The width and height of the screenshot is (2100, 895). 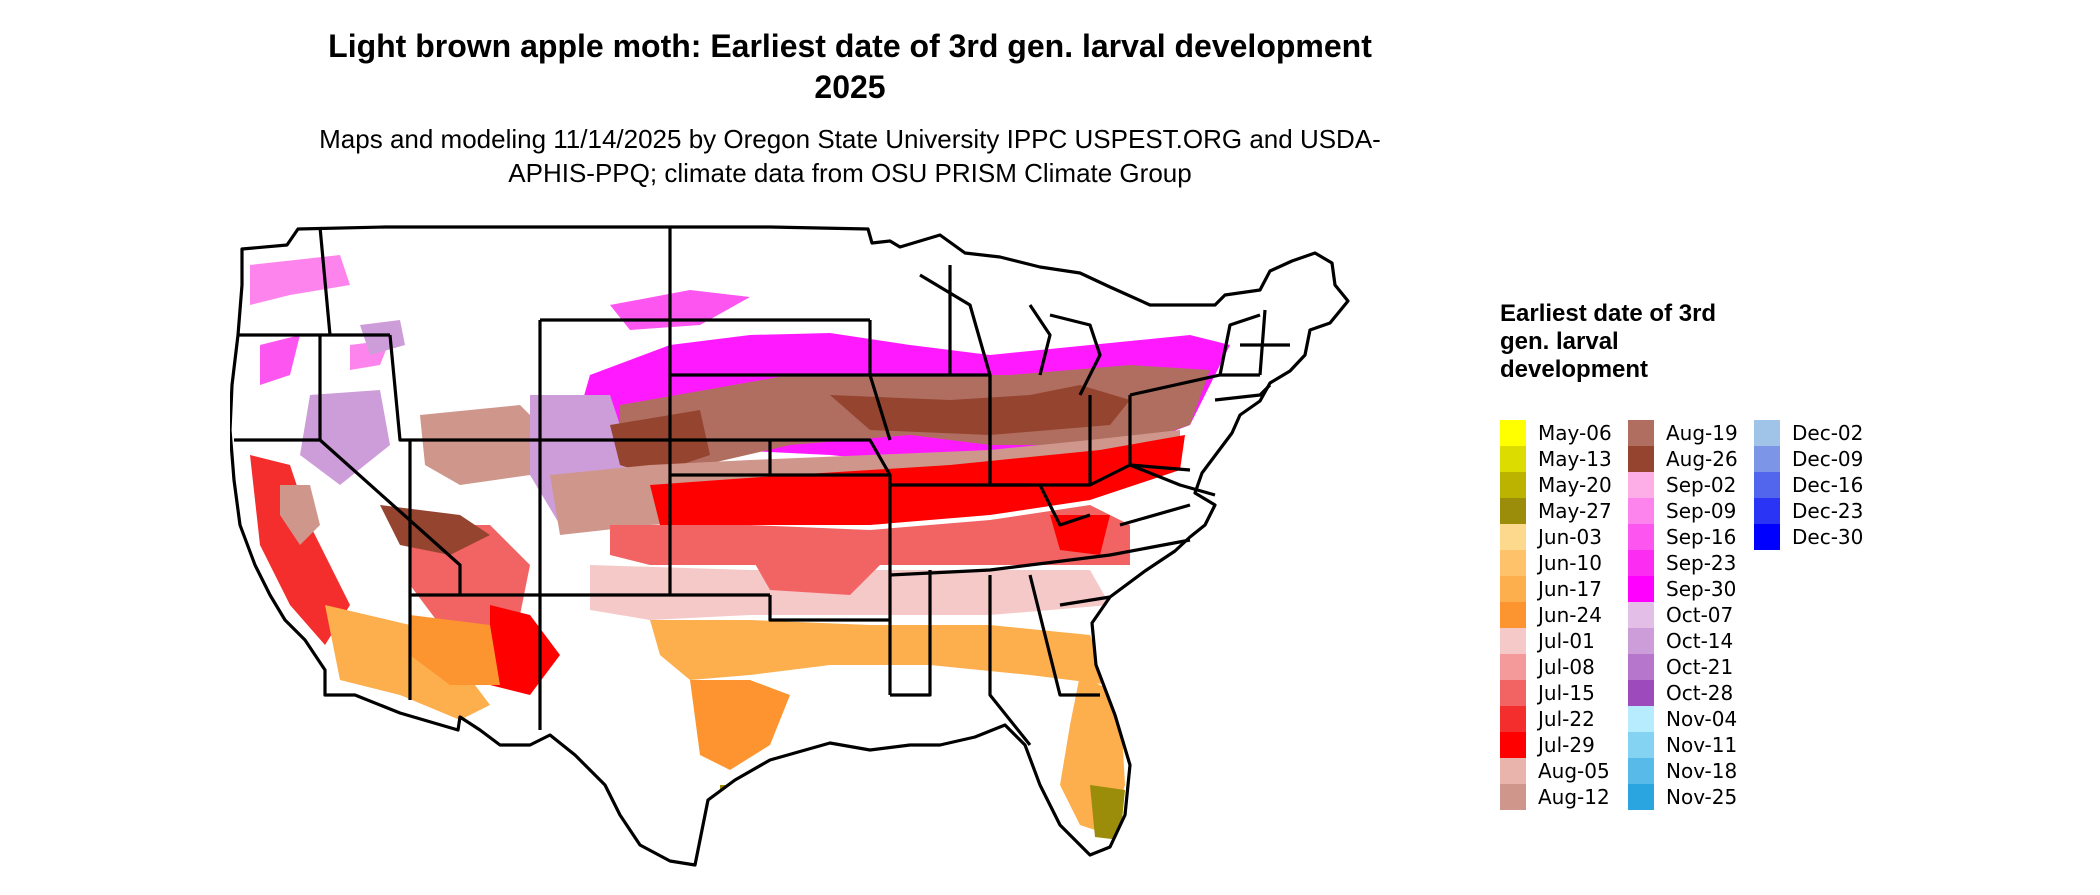 I want to click on legend-label: Jun-10, so click(x=1570, y=563).